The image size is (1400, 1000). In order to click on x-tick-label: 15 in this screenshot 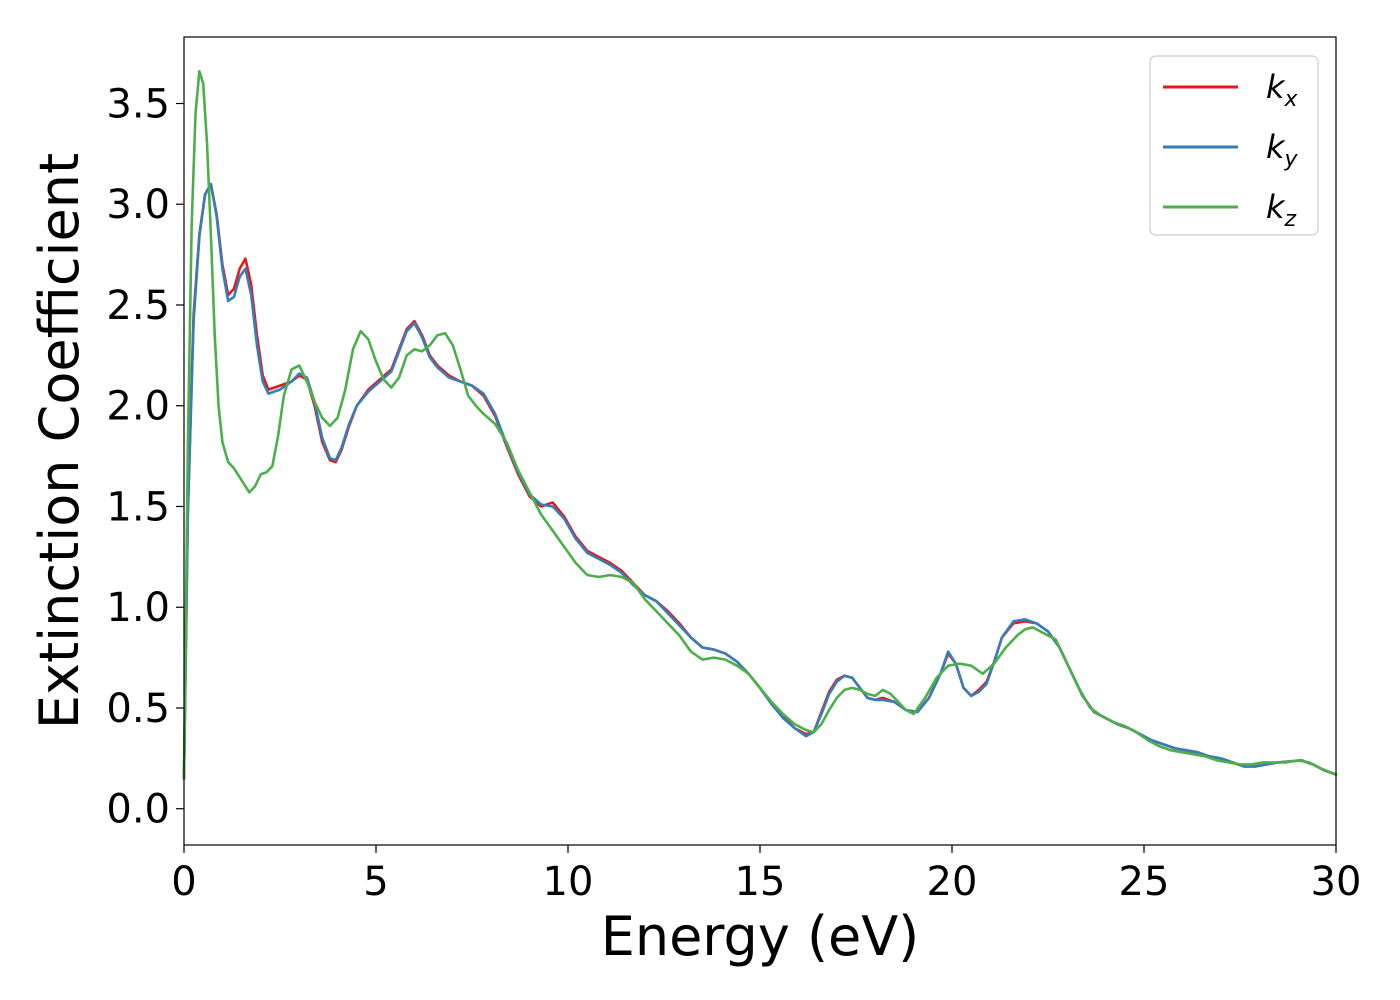, I will do `click(760, 882)`.